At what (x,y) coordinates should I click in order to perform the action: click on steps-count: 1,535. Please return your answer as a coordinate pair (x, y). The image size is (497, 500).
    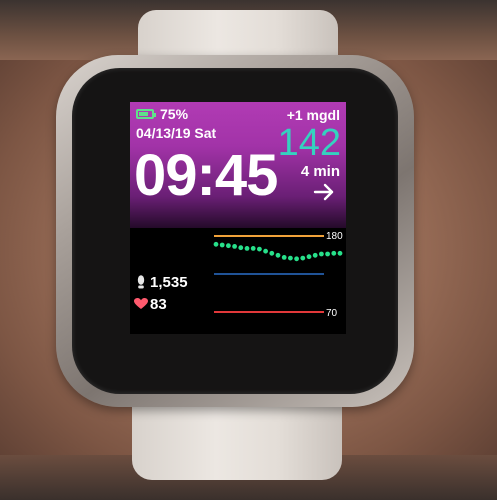
    Looking at the image, I should click on (169, 282).